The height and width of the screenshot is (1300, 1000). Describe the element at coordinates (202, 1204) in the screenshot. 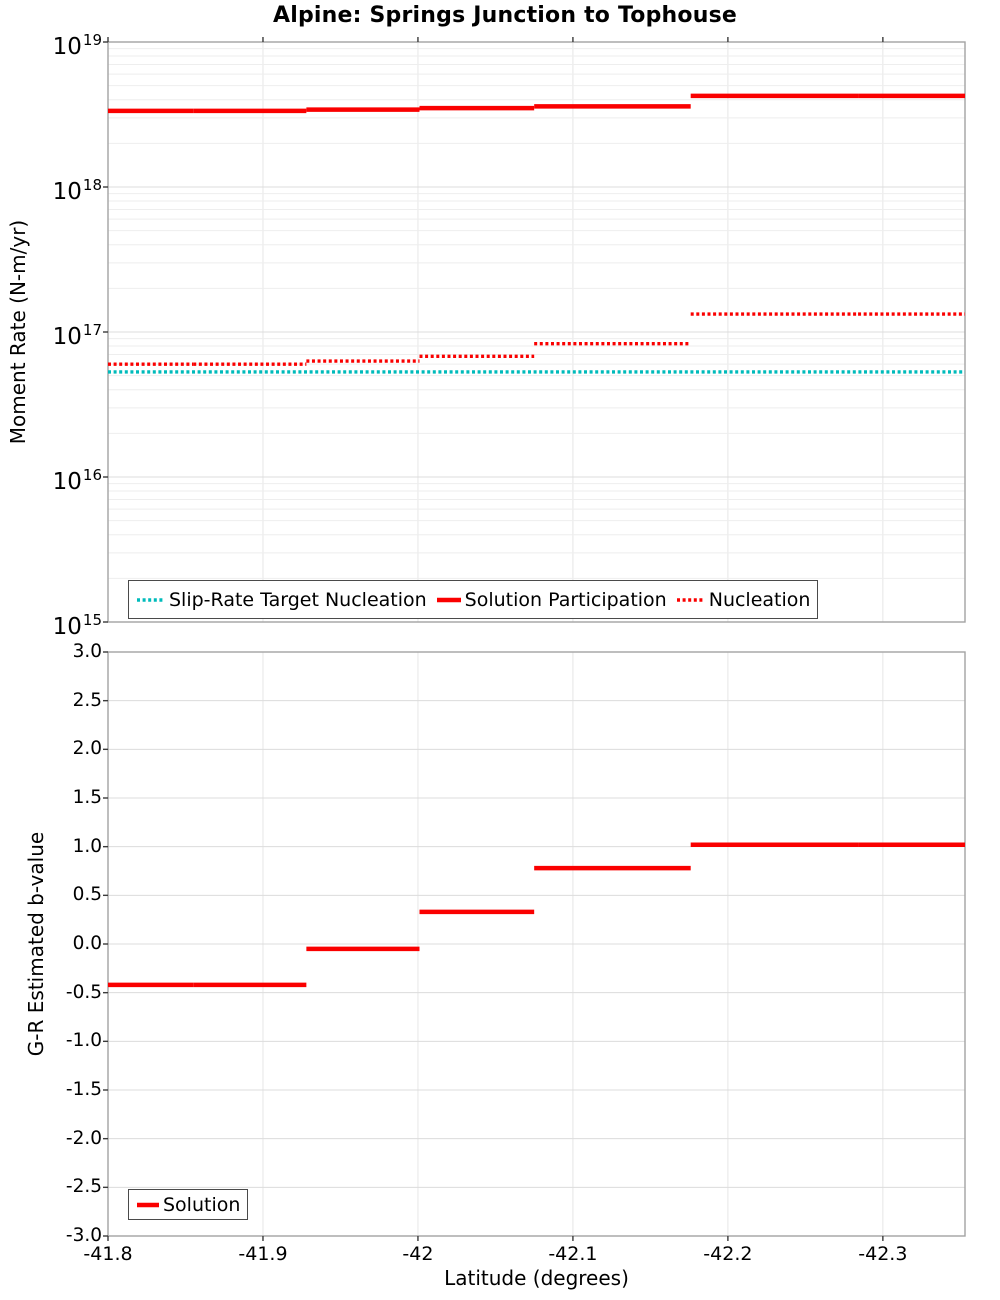

I see `legend-label: Solution` at that location.